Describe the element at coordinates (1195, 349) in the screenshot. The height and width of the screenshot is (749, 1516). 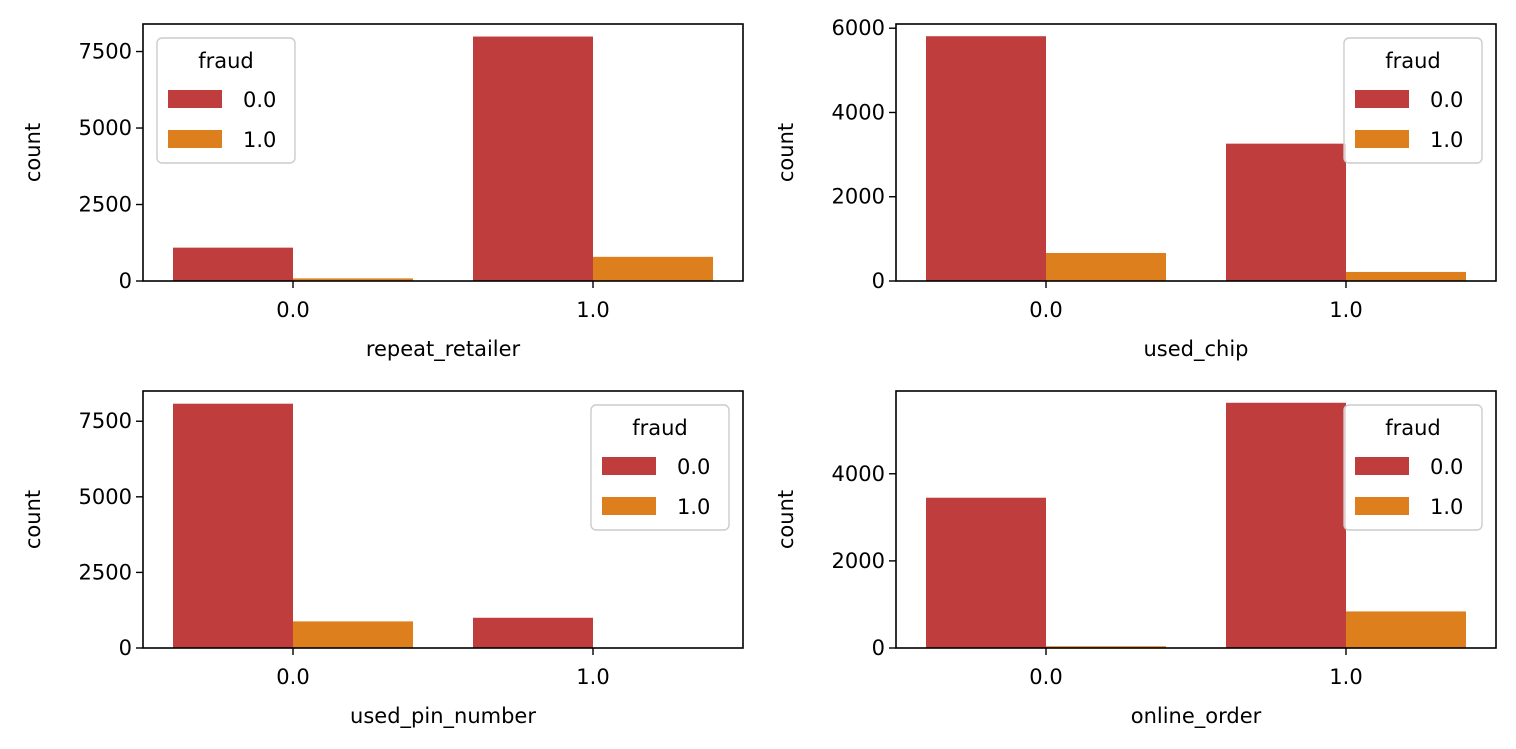
I see `x-axis-label: used_chip` at that location.